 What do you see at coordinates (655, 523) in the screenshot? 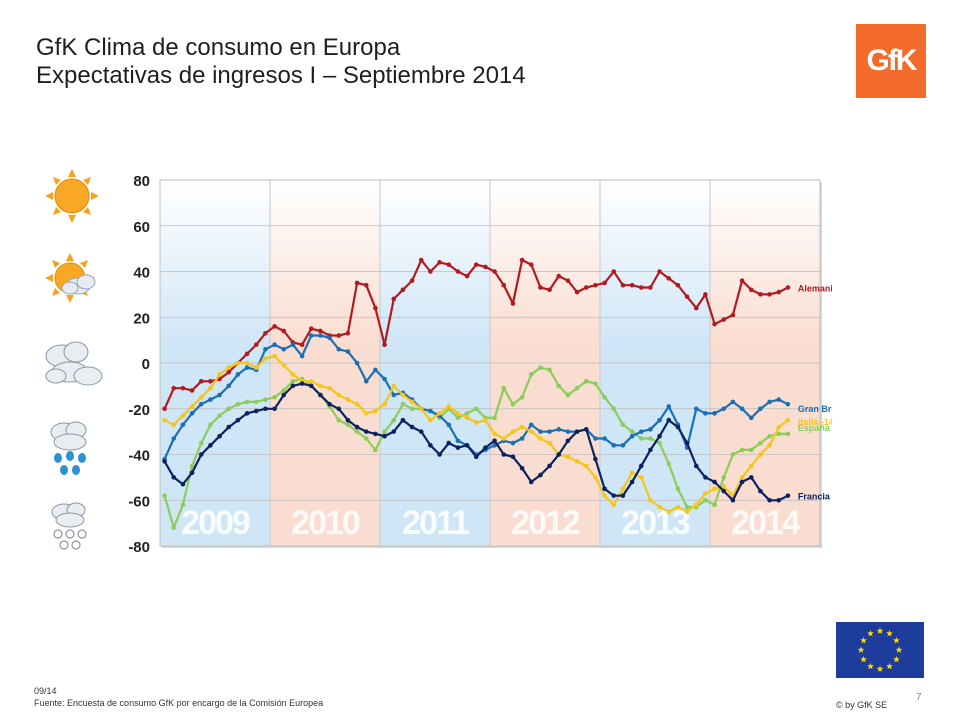
I see `year-label: 2013` at bounding box center [655, 523].